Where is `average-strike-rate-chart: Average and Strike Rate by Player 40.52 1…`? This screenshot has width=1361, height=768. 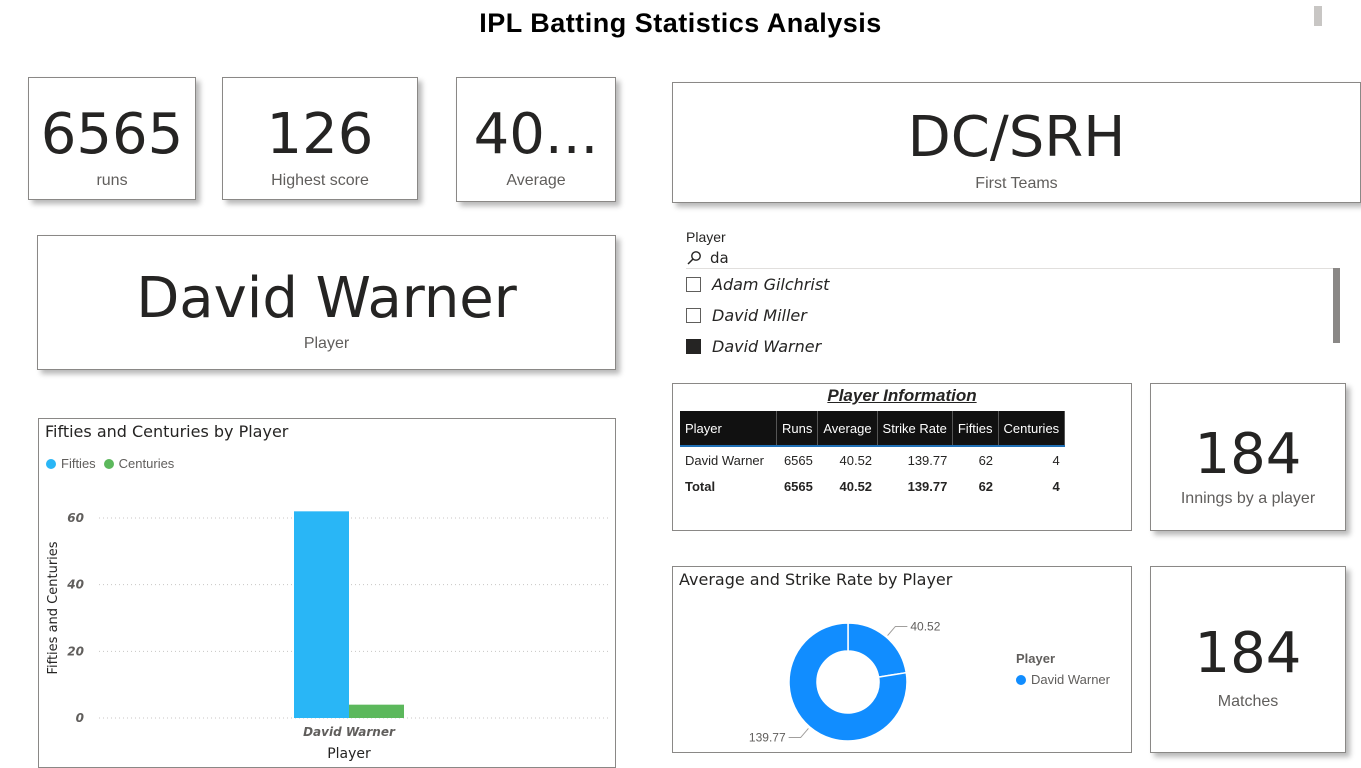 average-strike-rate-chart: Average and Strike Rate by Player 40.52 1… is located at coordinates (902, 659).